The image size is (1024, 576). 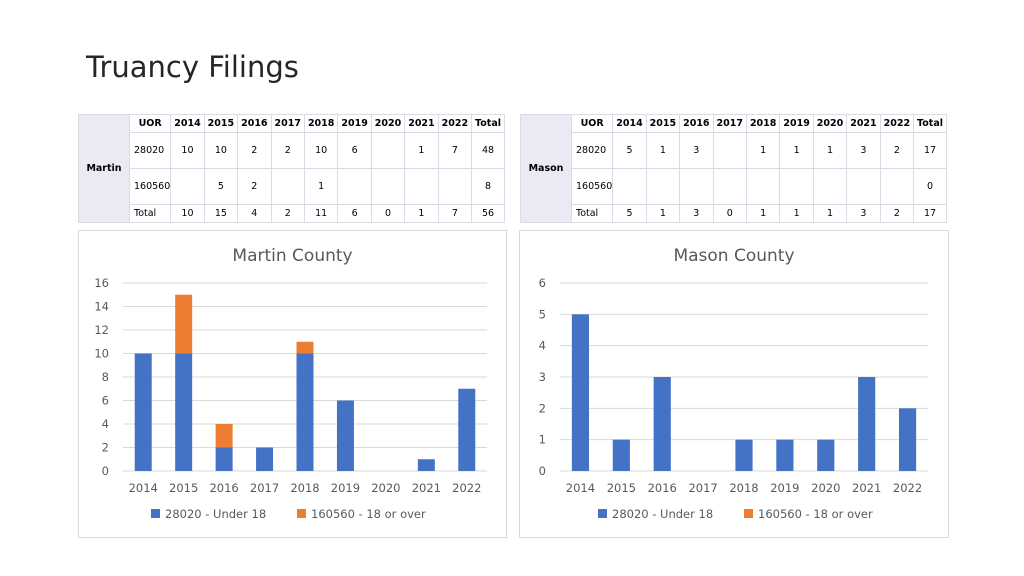 I want to click on table-cell: 11, so click(x=321, y=213).